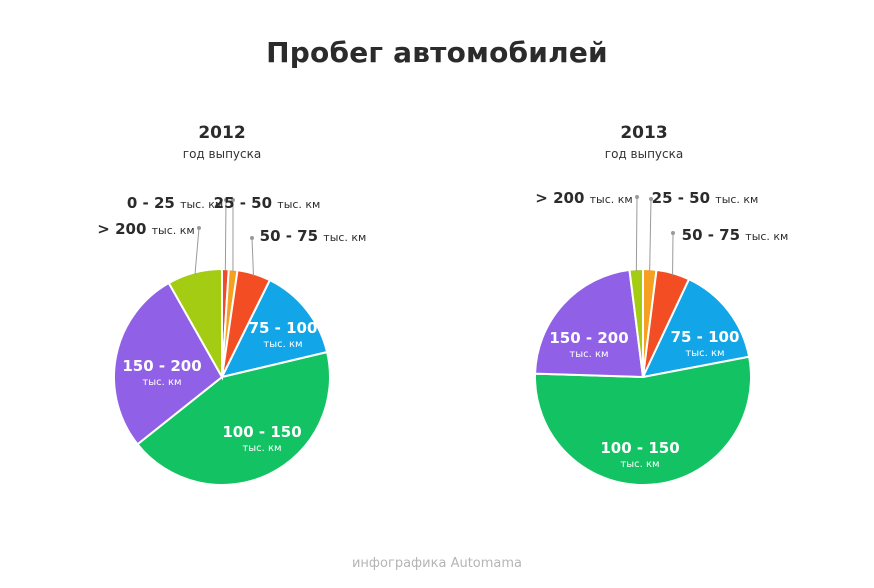 The image size is (874, 588). Describe the element at coordinates (222, 154) in the screenshot. I see `chart-2012-subtitle: год выпуска` at that location.